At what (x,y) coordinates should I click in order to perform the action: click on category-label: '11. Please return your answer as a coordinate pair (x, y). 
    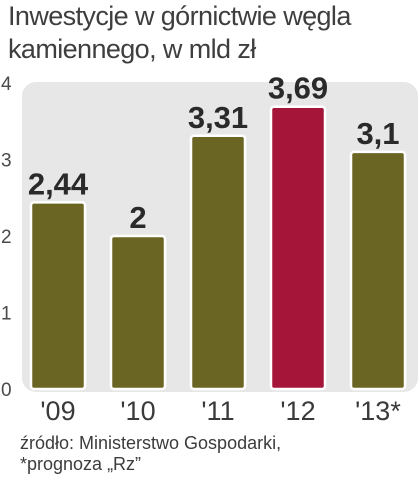
    Looking at the image, I should click on (217, 411).